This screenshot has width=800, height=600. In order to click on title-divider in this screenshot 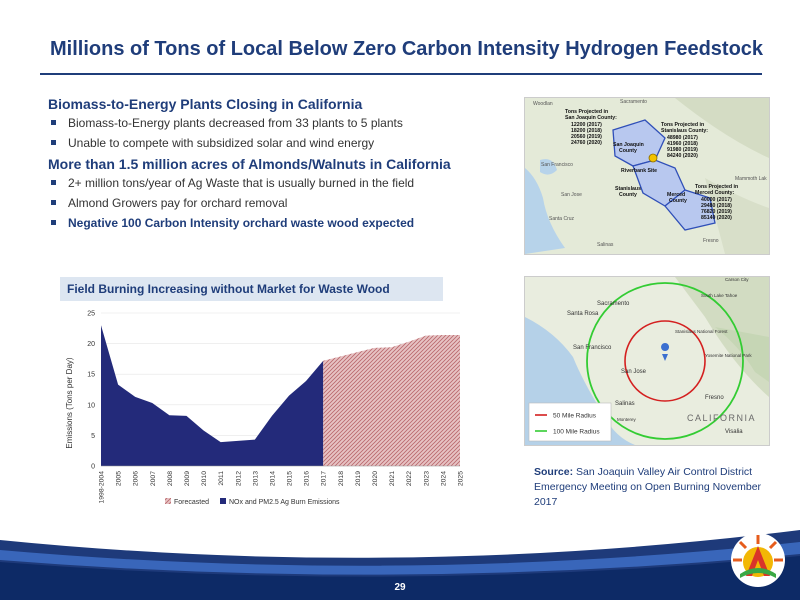, I will do `click(401, 74)`.